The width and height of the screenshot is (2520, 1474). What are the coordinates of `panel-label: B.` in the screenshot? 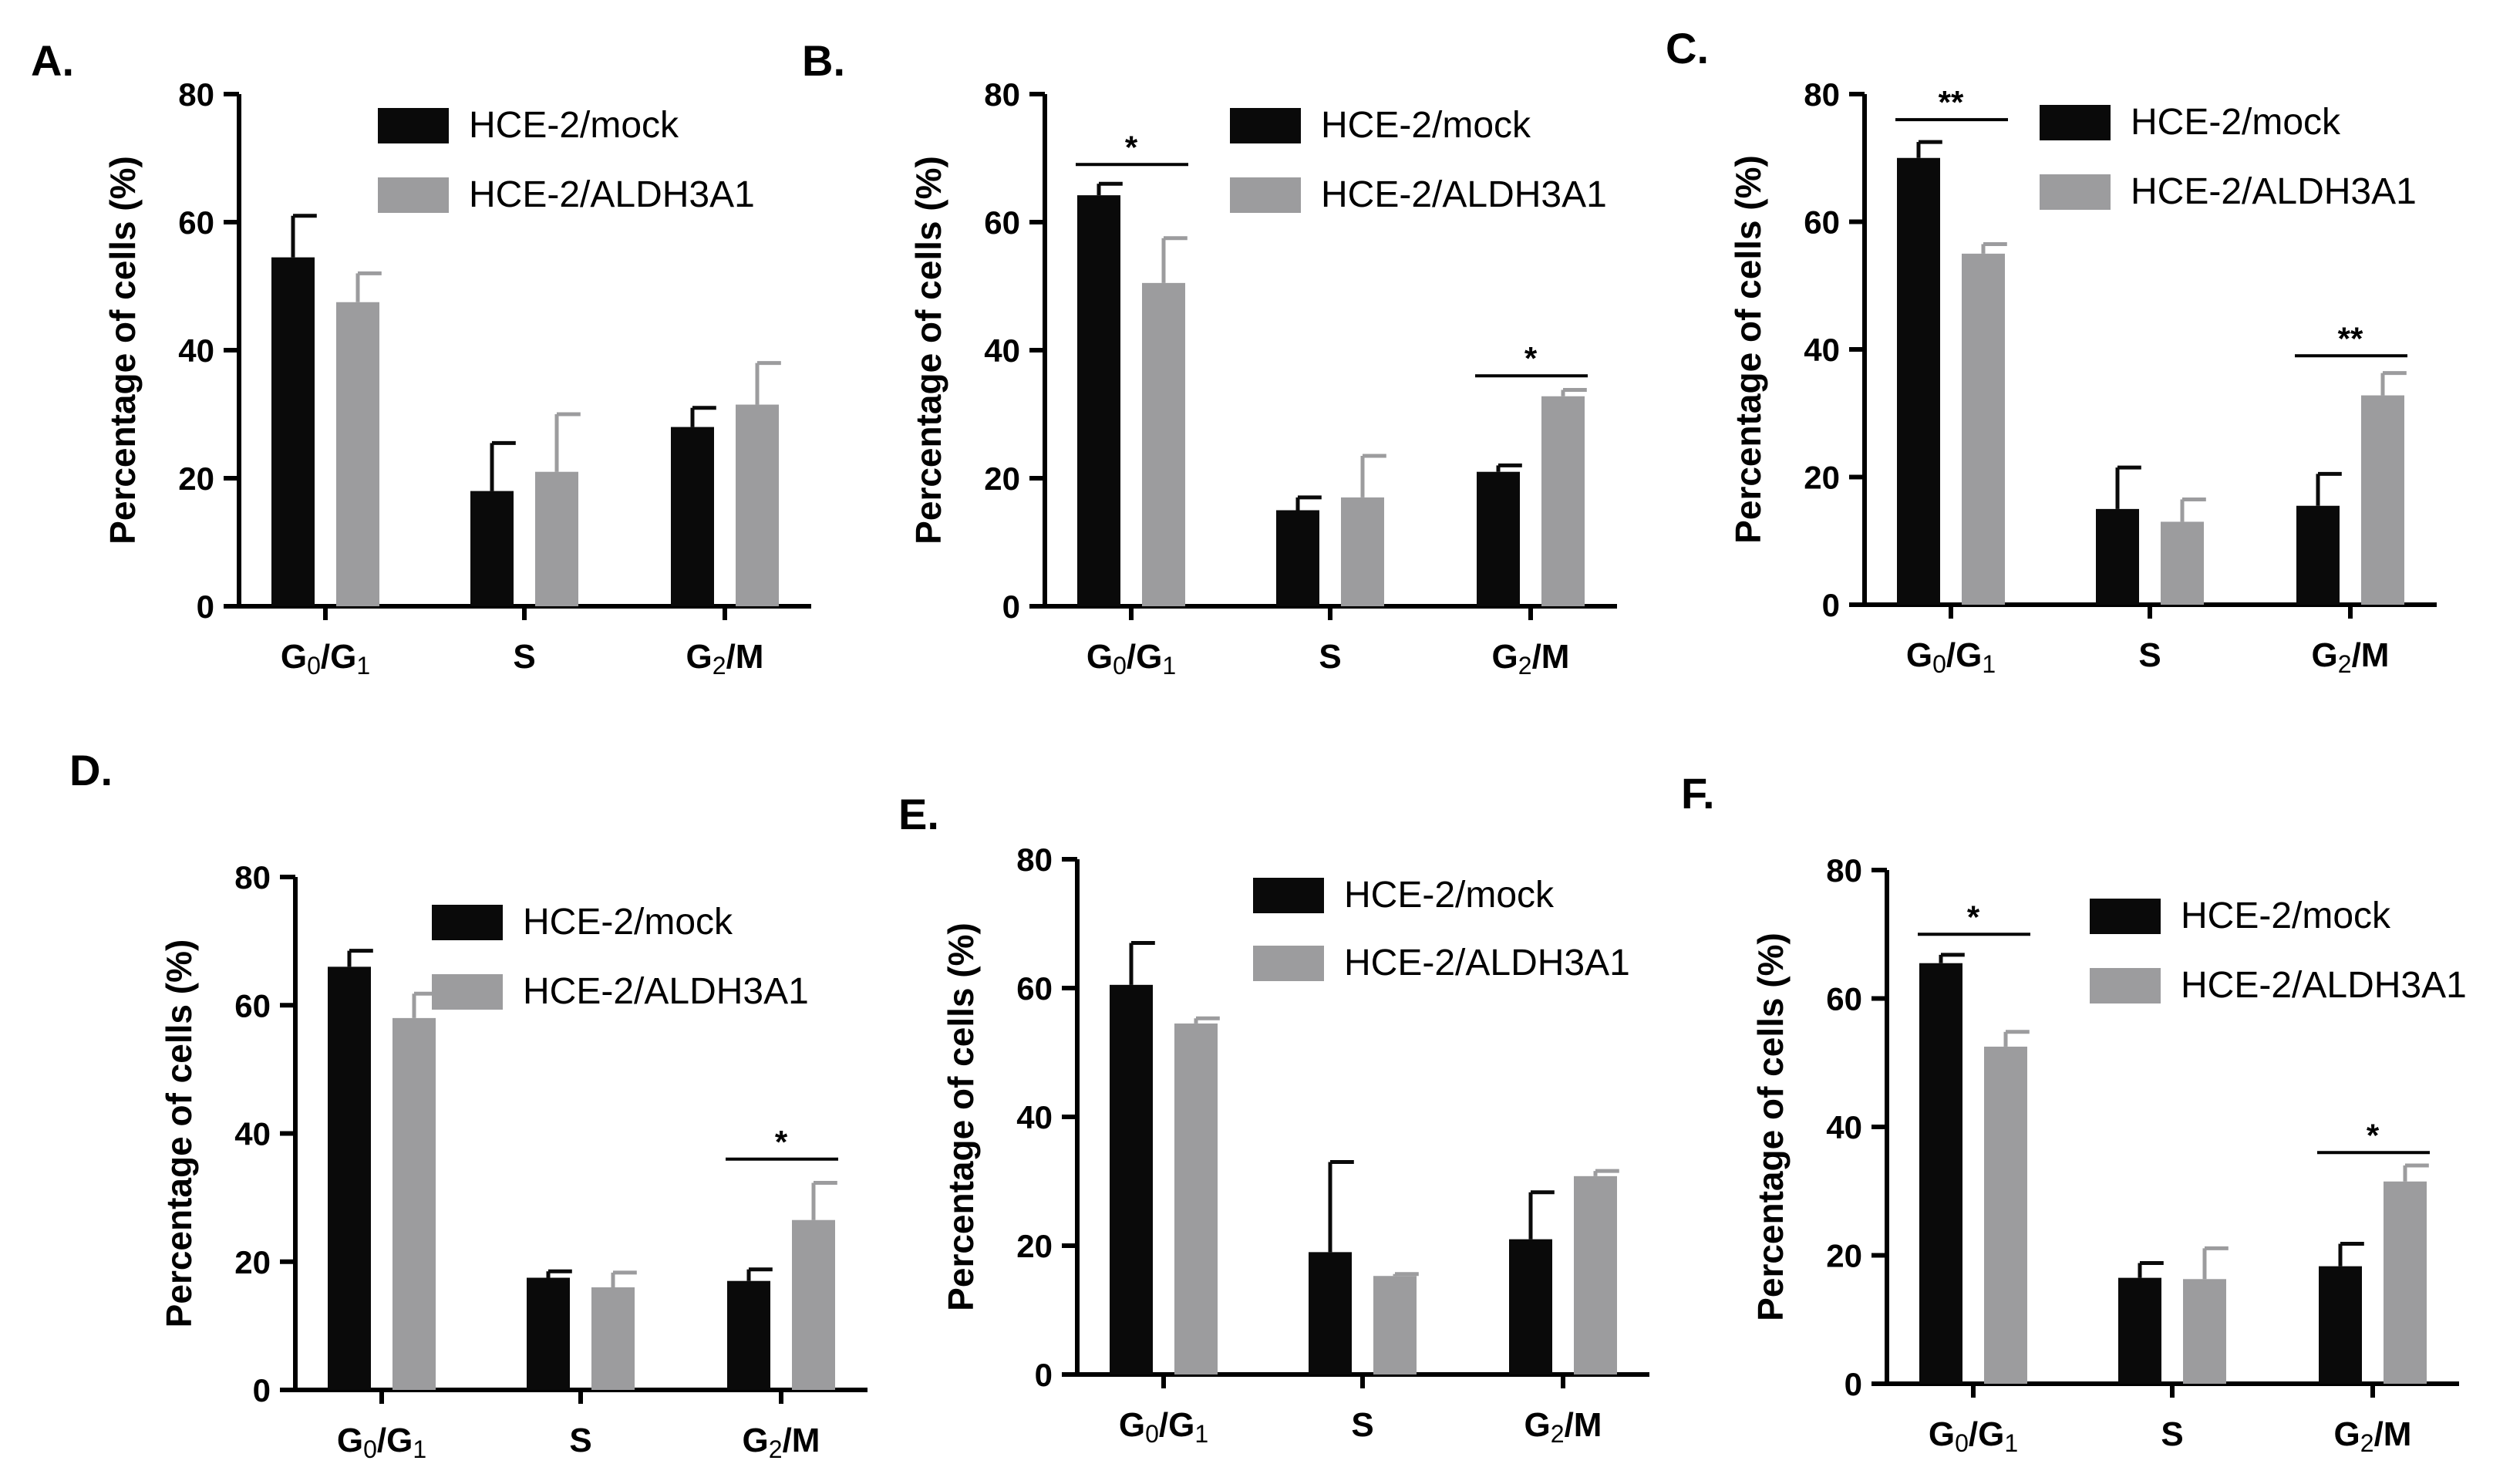 It's located at (823, 61).